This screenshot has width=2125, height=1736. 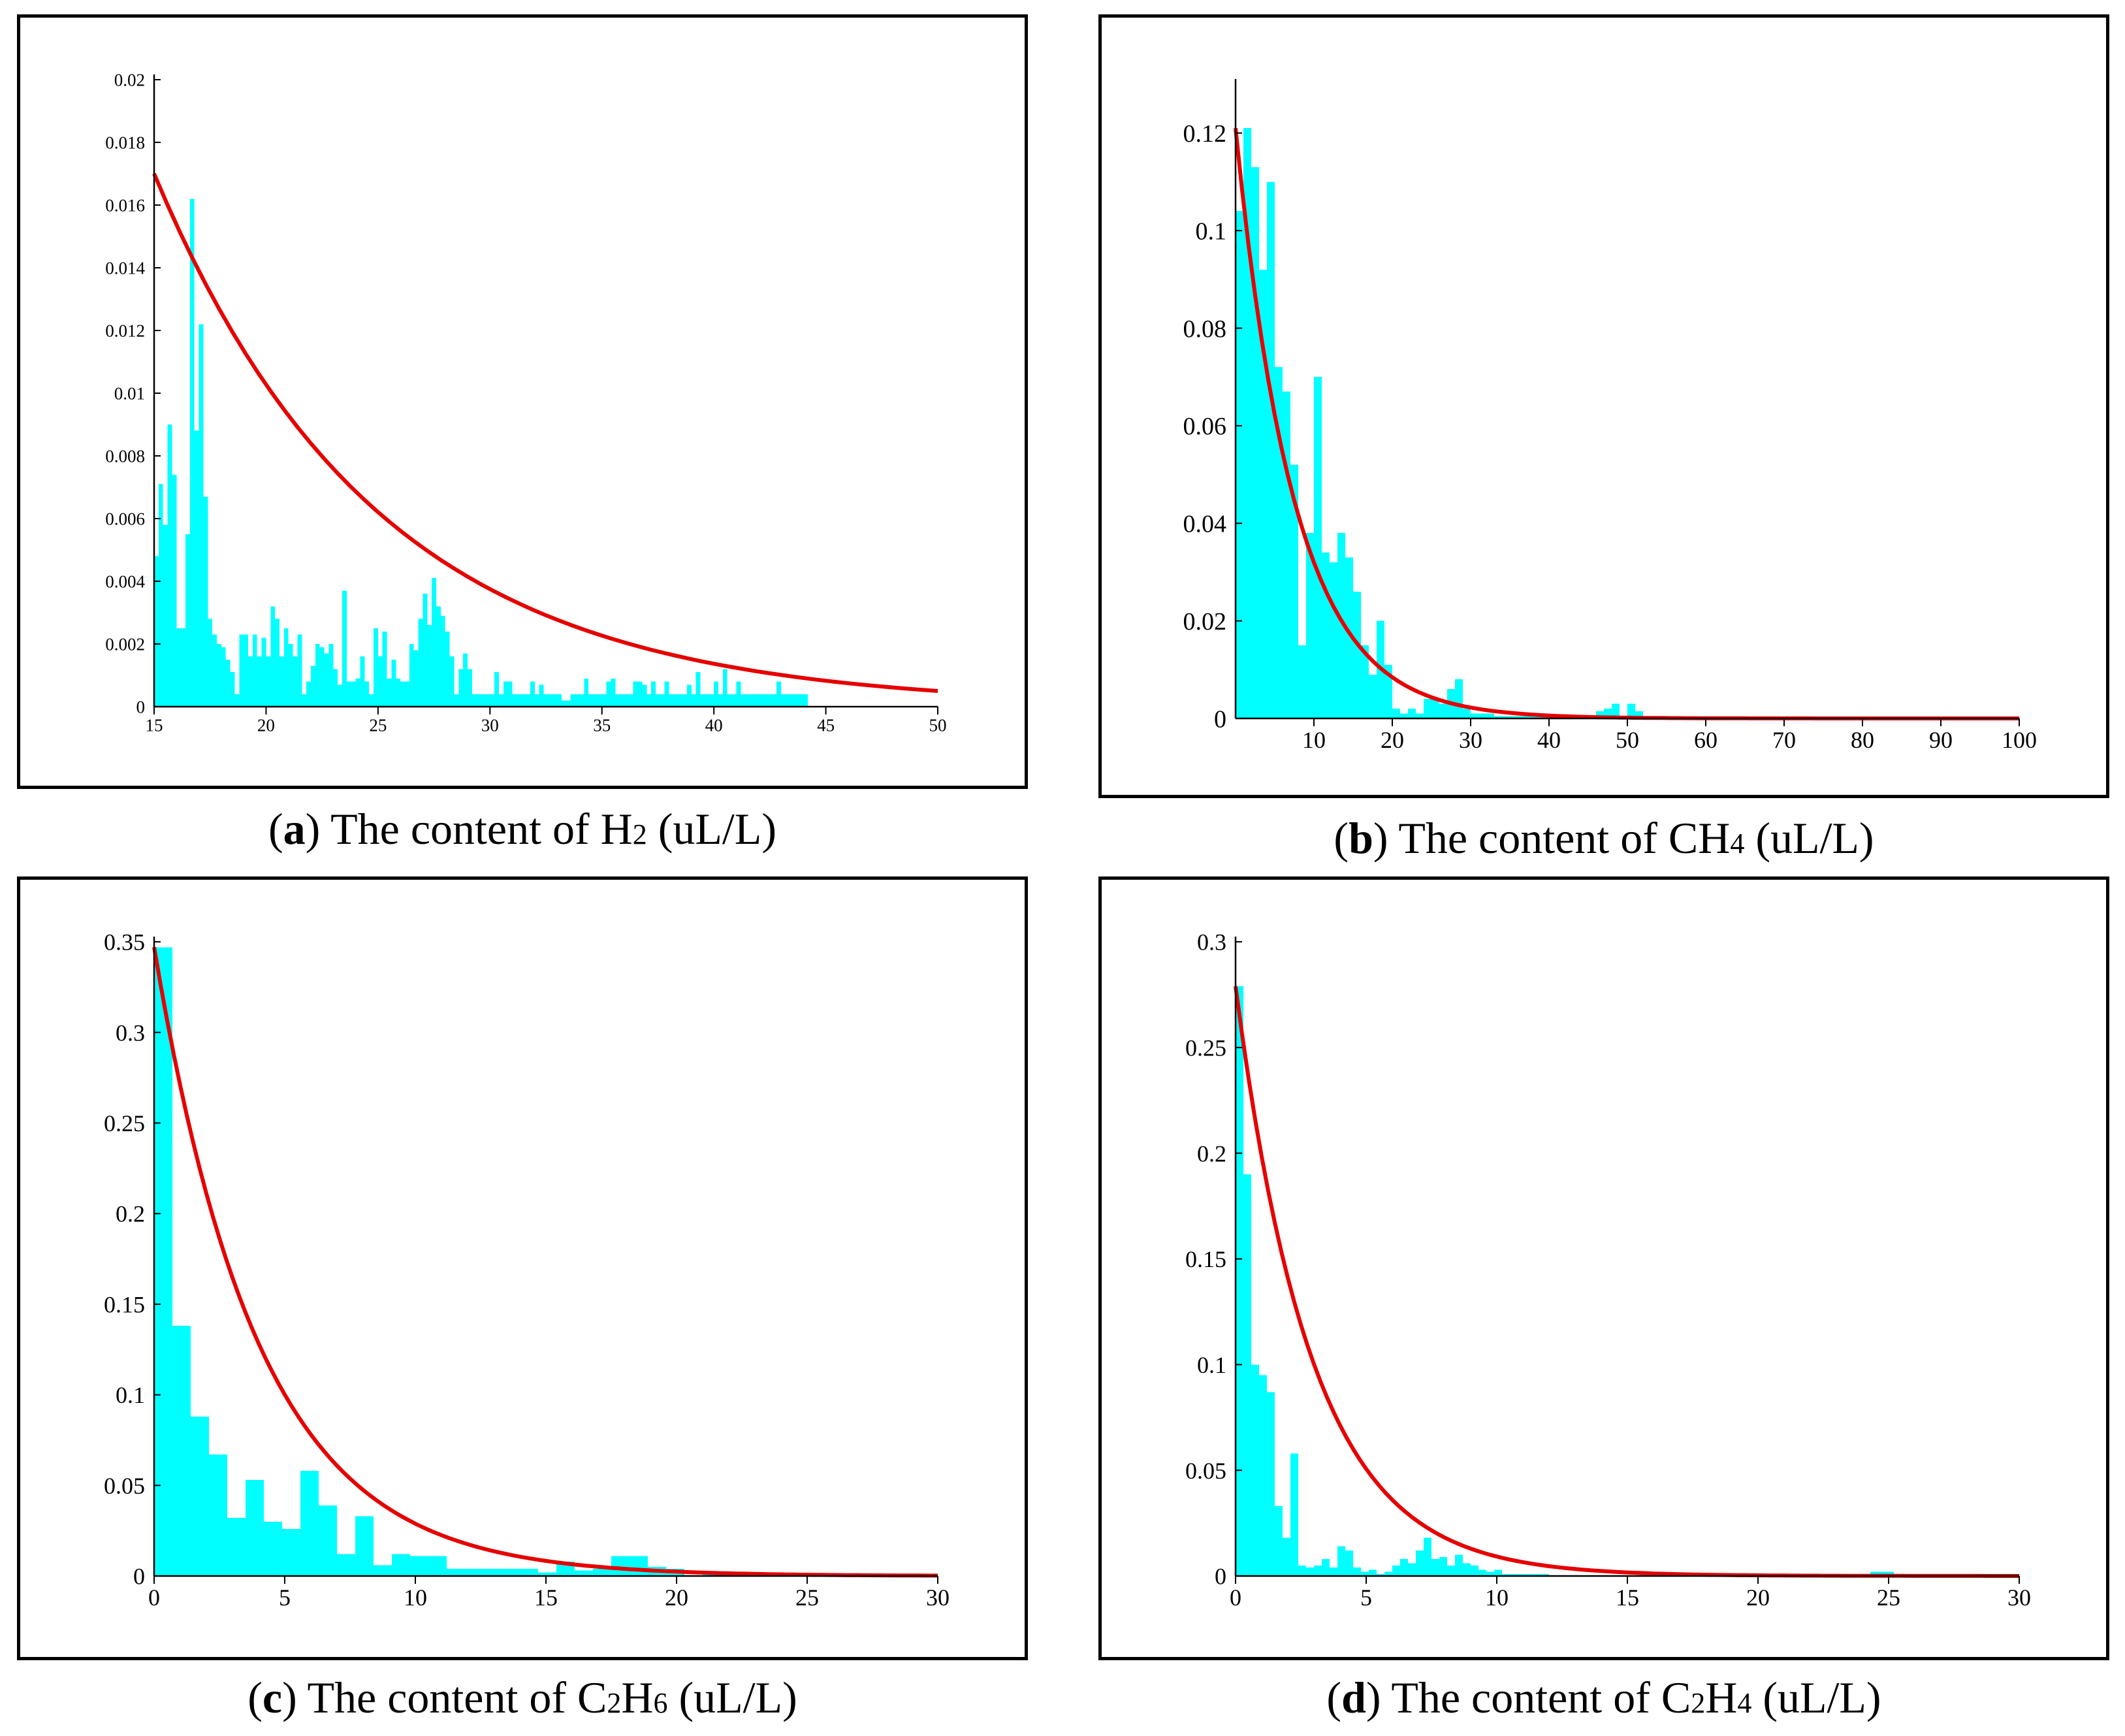 I want to click on caption-subscript-2: 4, so click(x=1745, y=1703).